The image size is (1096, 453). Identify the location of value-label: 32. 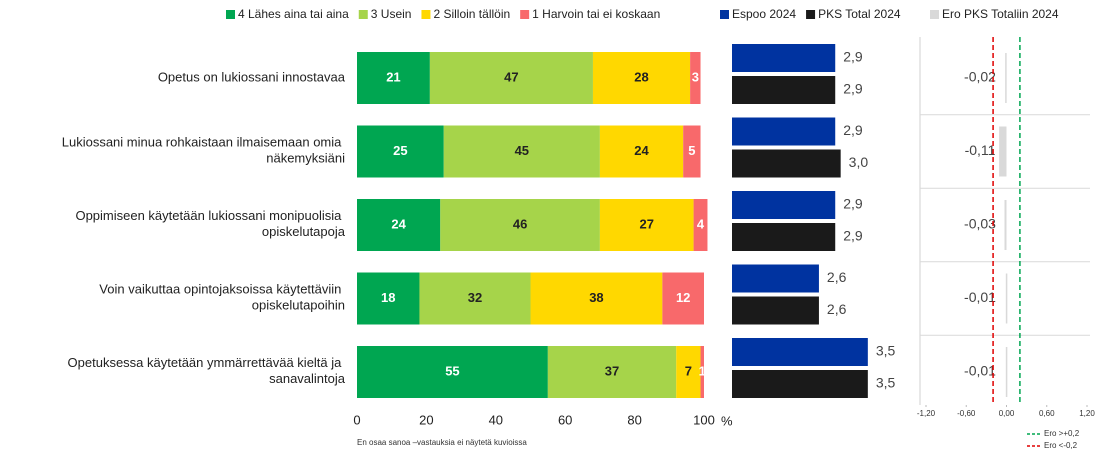
(475, 297).